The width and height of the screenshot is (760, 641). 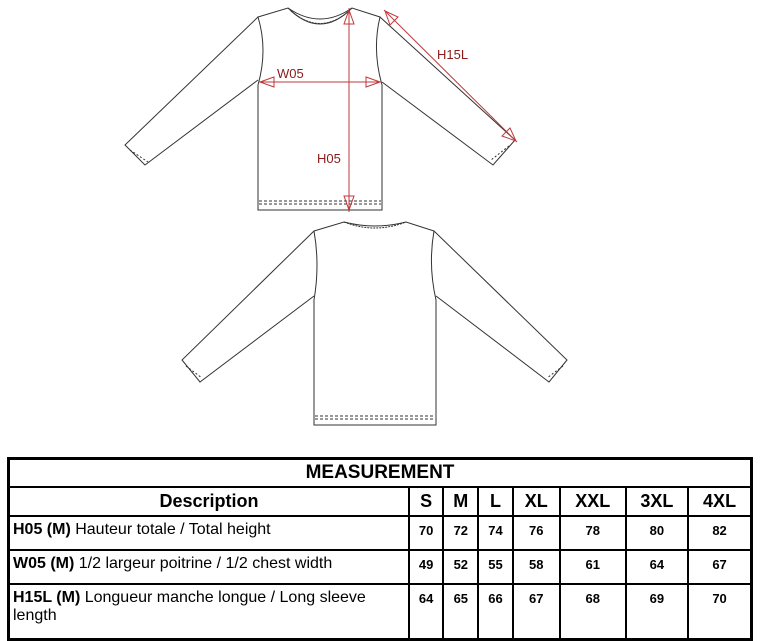 What do you see at coordinates (380, 472) in the screenshot?
I see `table-title: MEASUREMENT` at bounding box center [380, 472].